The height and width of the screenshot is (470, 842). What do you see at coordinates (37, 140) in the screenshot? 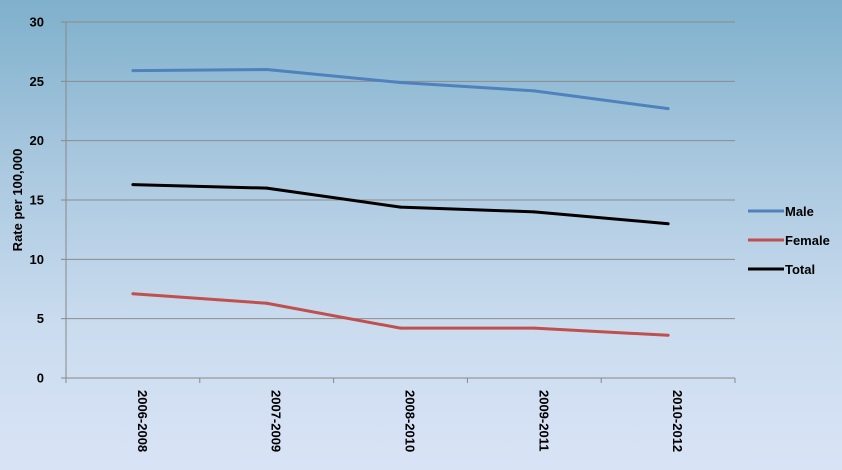
I see `y-tick-label: 20` at bounding box center [37, 140].